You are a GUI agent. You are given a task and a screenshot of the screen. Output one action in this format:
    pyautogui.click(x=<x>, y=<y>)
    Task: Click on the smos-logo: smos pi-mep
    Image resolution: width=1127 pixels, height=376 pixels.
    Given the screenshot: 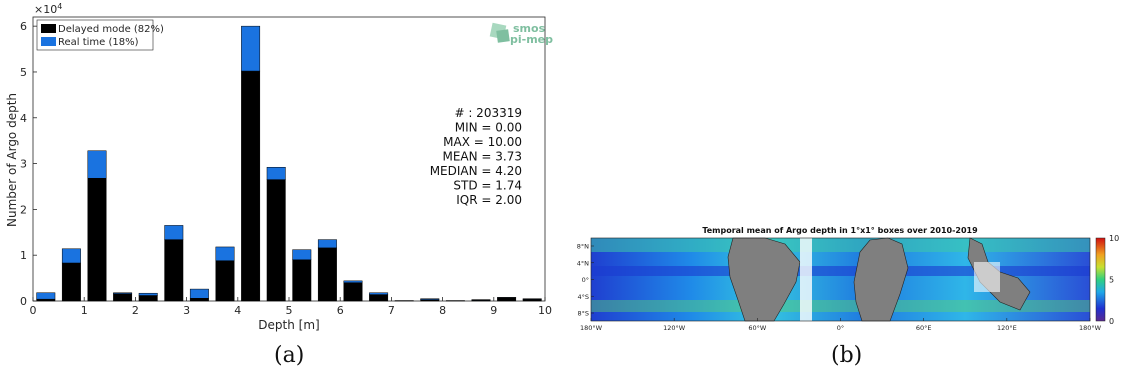 What is the action you would take?
    pyautogui.click(x=521, y=34)
    